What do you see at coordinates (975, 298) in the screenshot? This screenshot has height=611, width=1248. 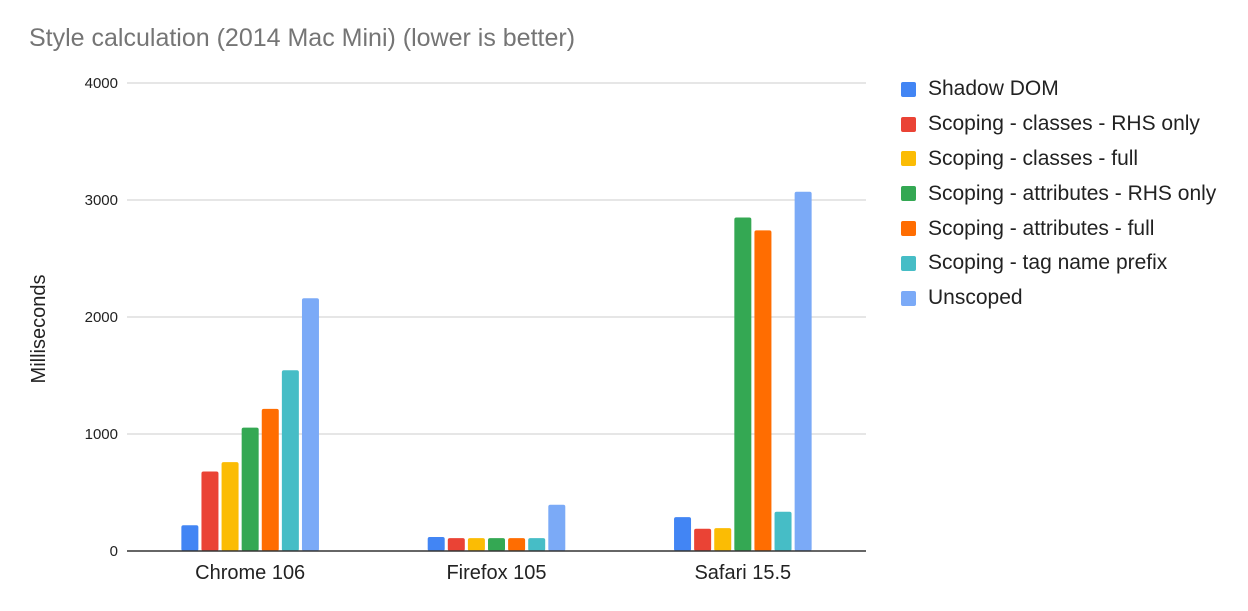 I see `legend-label: Unscoped` at bounding box center [975, 298].